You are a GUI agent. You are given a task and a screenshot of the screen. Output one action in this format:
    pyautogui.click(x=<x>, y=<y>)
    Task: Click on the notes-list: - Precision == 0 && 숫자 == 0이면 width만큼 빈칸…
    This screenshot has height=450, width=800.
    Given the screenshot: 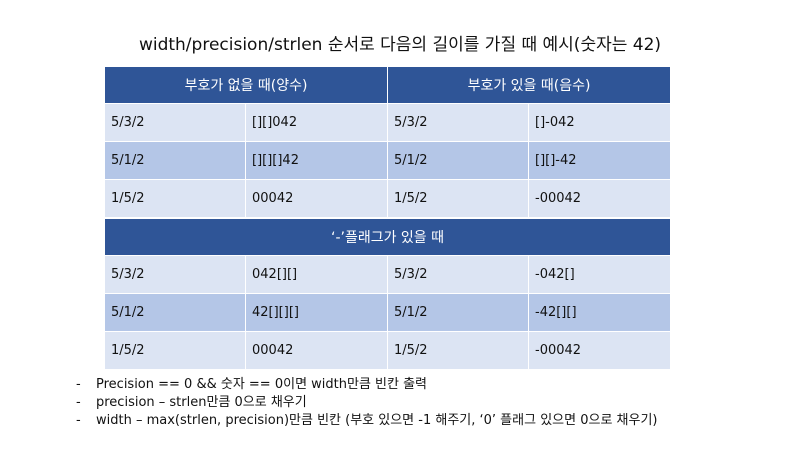 What is the action you would take?
    pyautogui.click(x=367, y=403)
    